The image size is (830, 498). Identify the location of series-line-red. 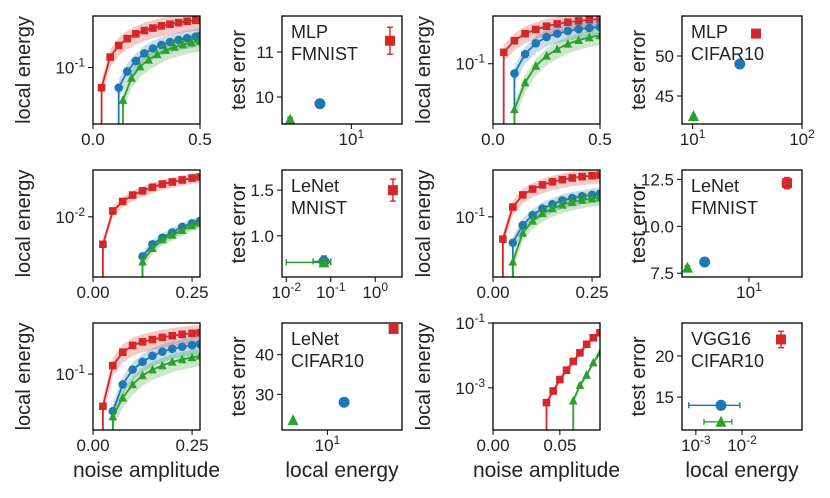
(551, 35).